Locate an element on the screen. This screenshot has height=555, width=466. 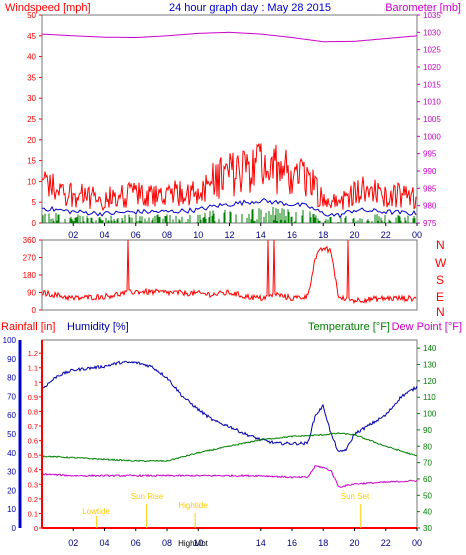
windspeed-axis-label: Windspeed [mph] is located at coordinates (48, 8).